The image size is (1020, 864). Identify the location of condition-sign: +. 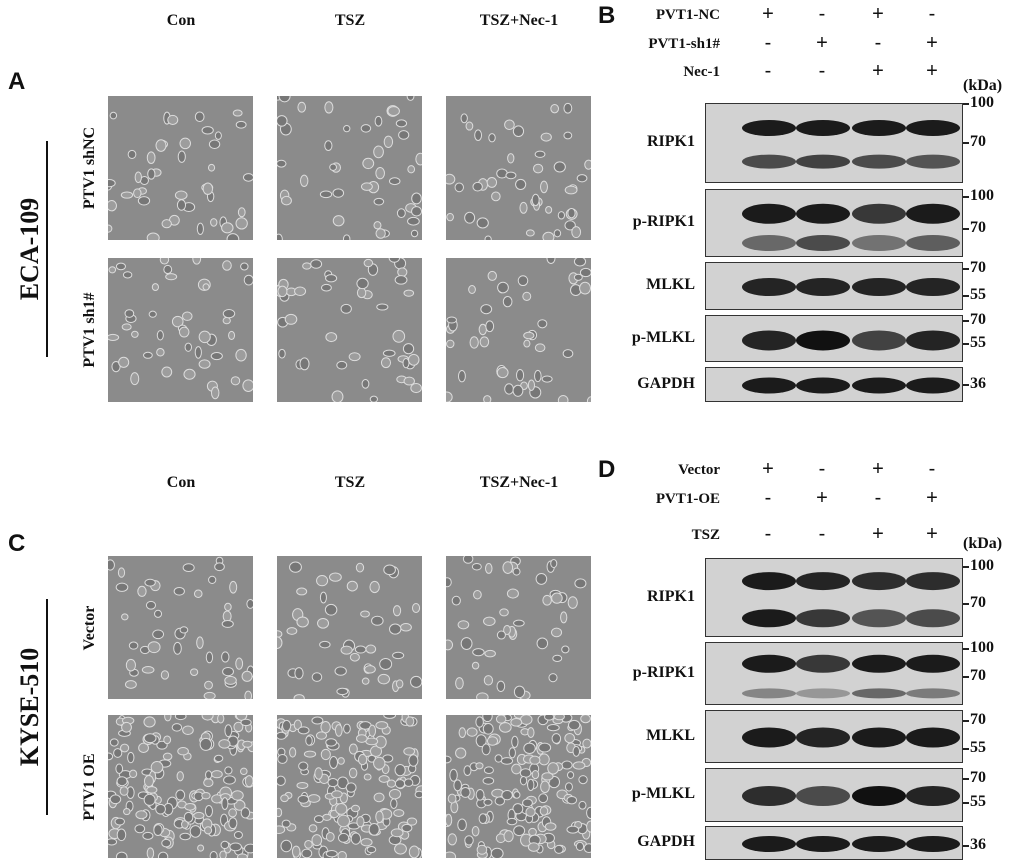
(878, 14).